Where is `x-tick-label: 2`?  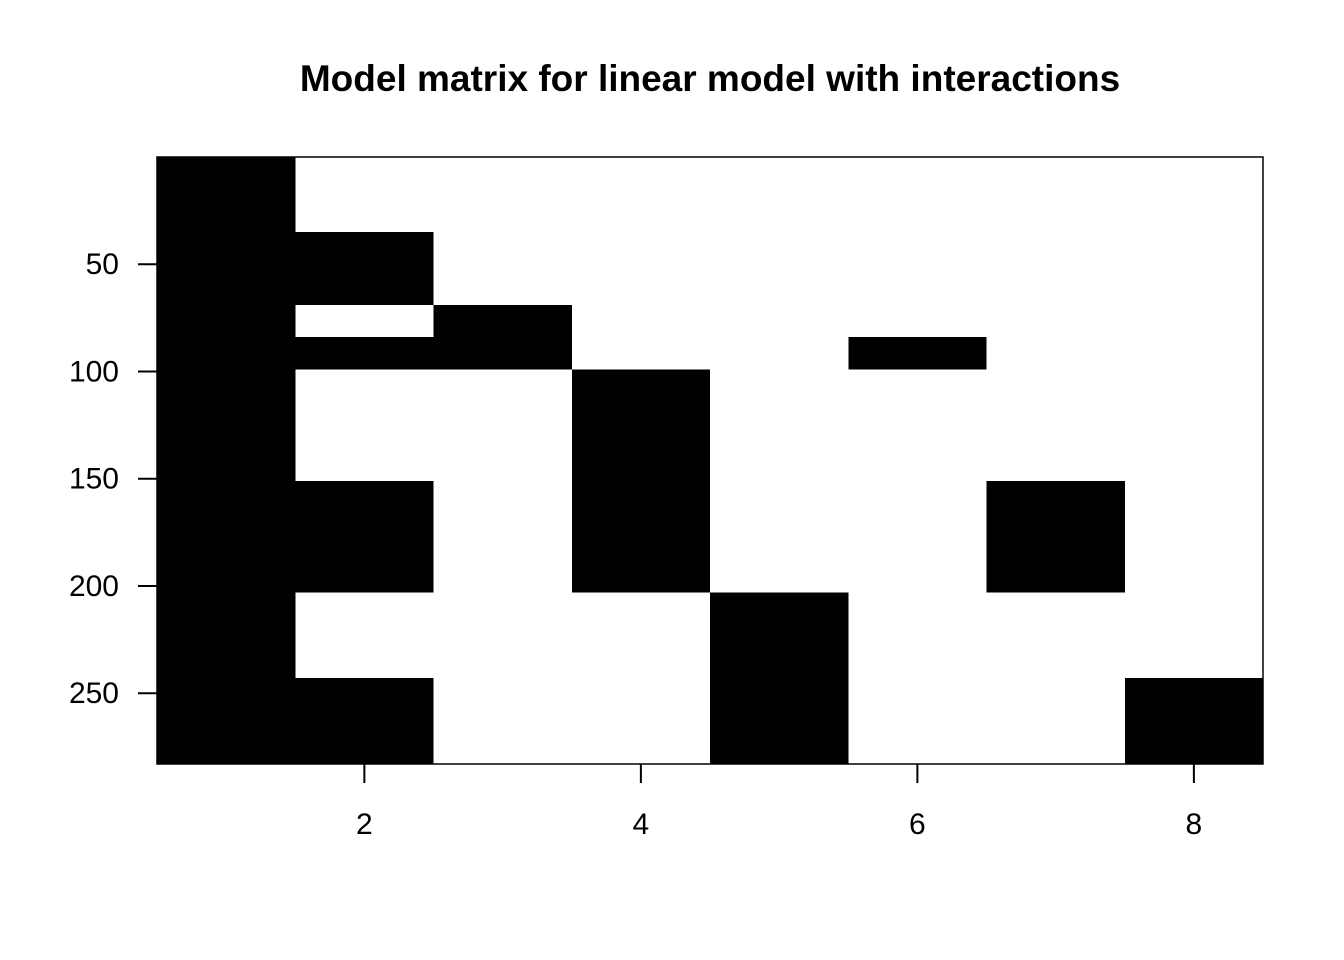
x-tick-label: 2 is located at coordinates (364, 824).